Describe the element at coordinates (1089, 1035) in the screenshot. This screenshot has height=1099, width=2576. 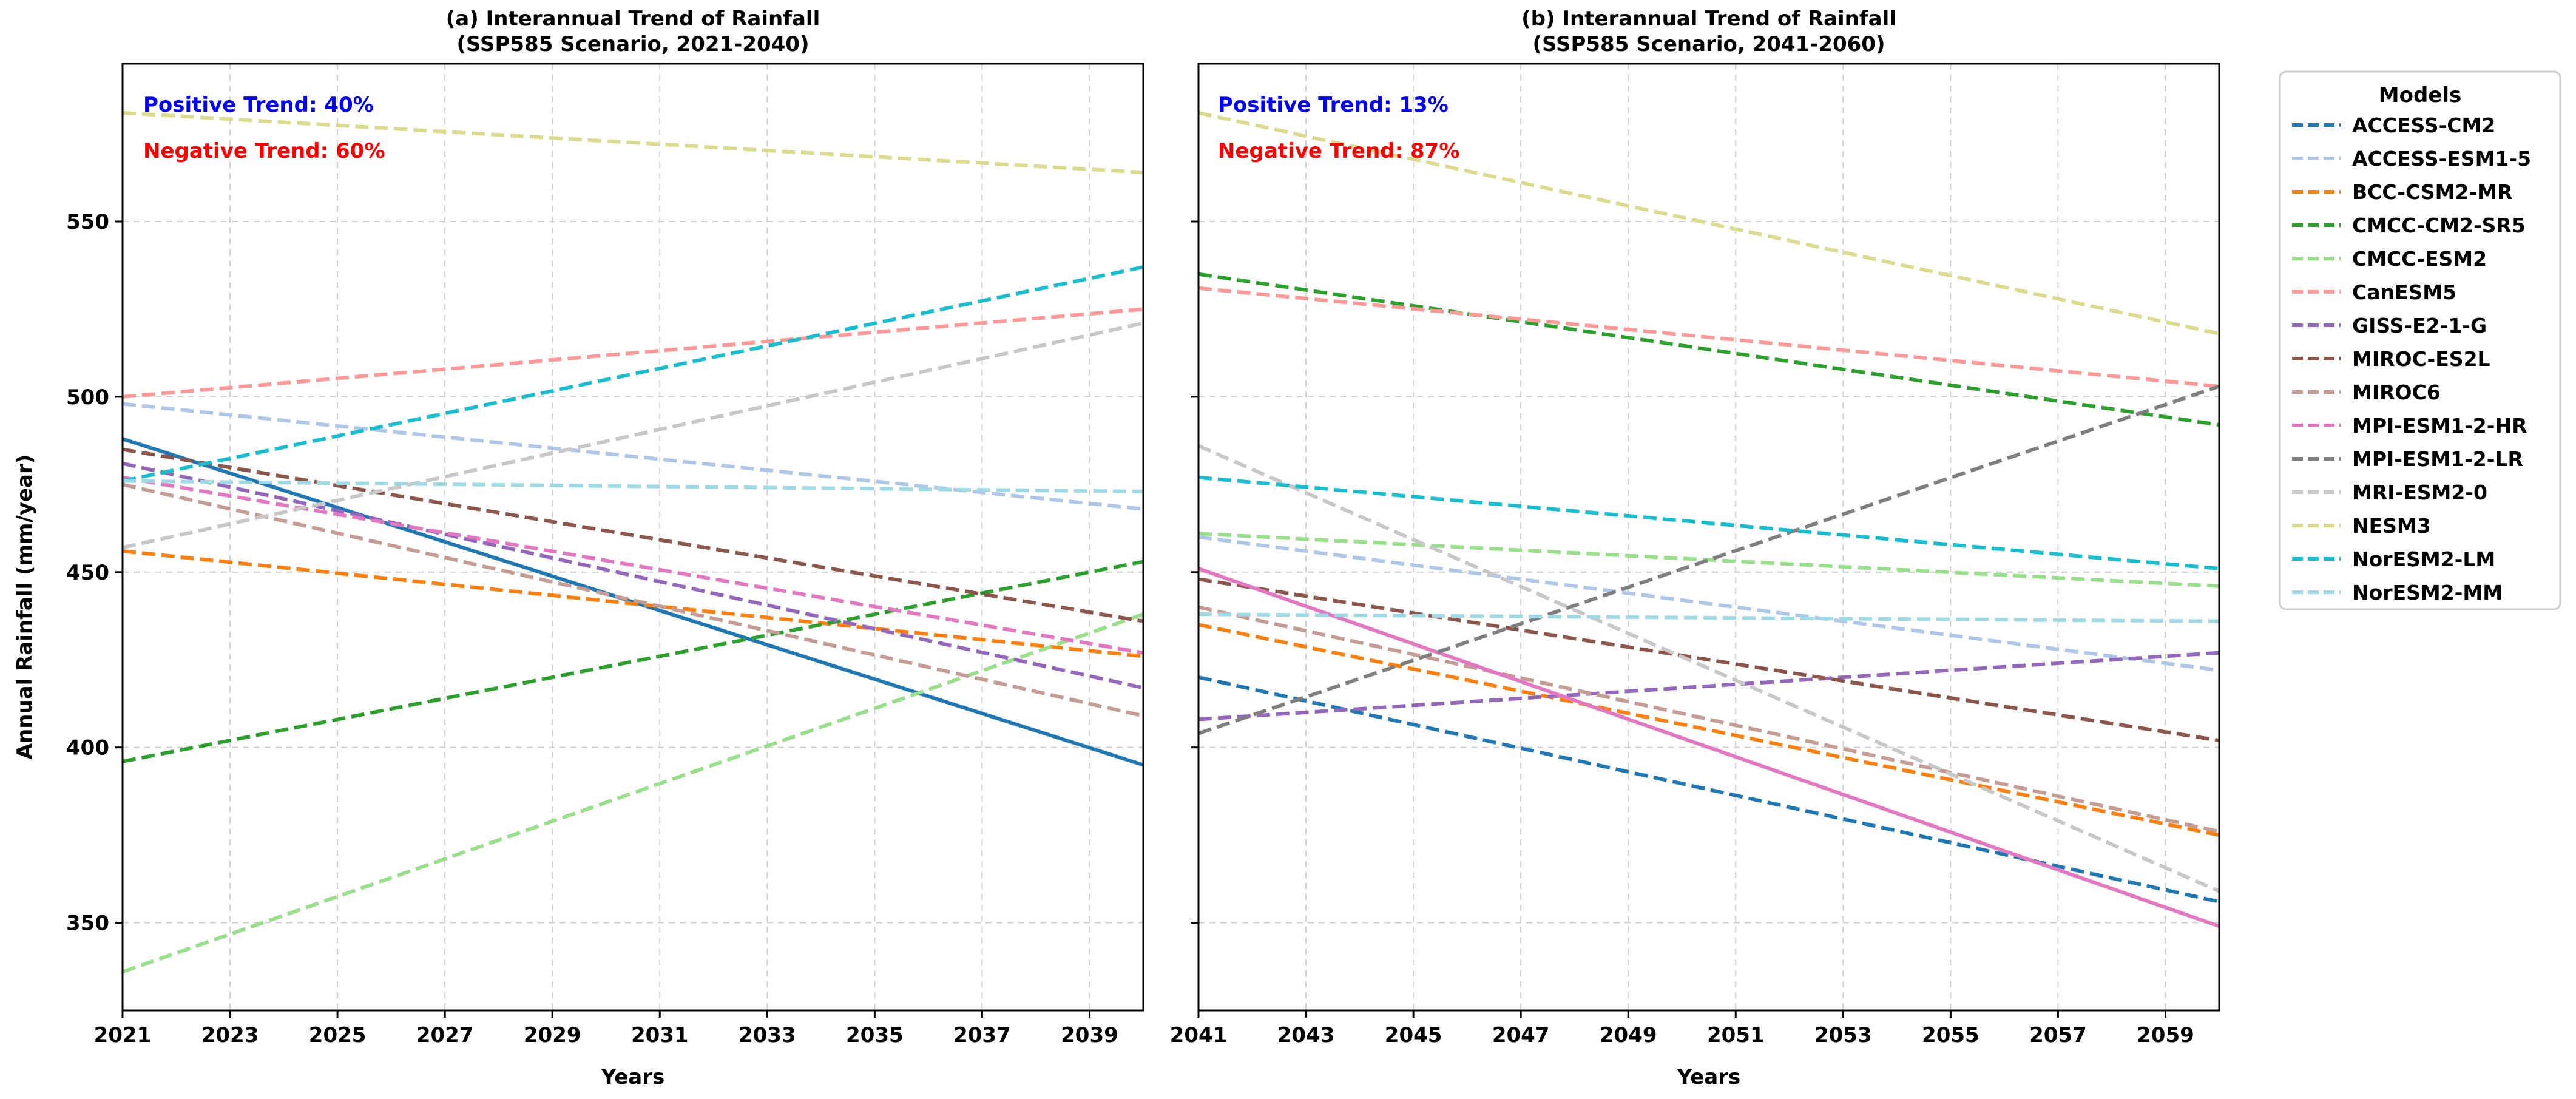
I see `panel-a-x-tick-label-9: 2039` at that location.